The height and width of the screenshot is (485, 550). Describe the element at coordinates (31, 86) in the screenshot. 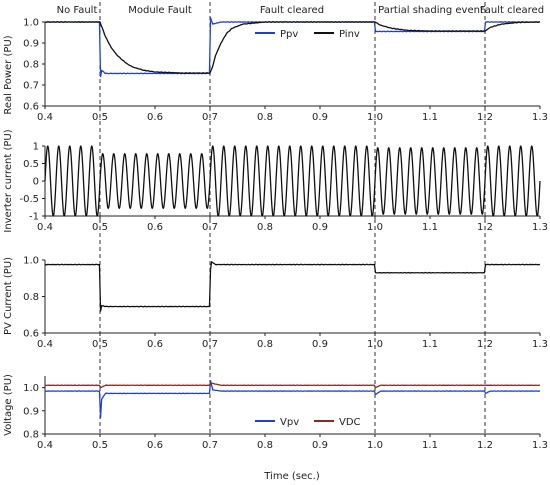

I see `y-tick-label-0-7: 0.7` at that location.